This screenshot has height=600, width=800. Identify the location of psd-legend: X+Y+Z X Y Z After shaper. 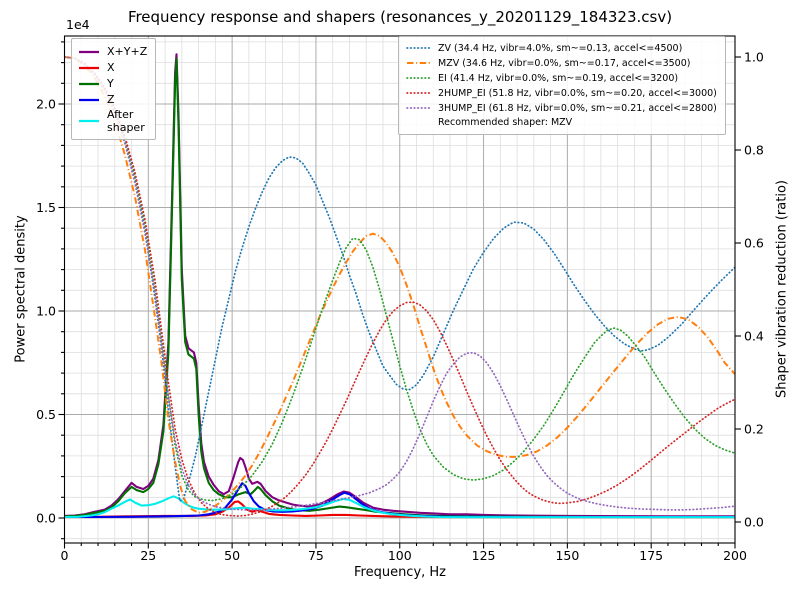
(114, 89).